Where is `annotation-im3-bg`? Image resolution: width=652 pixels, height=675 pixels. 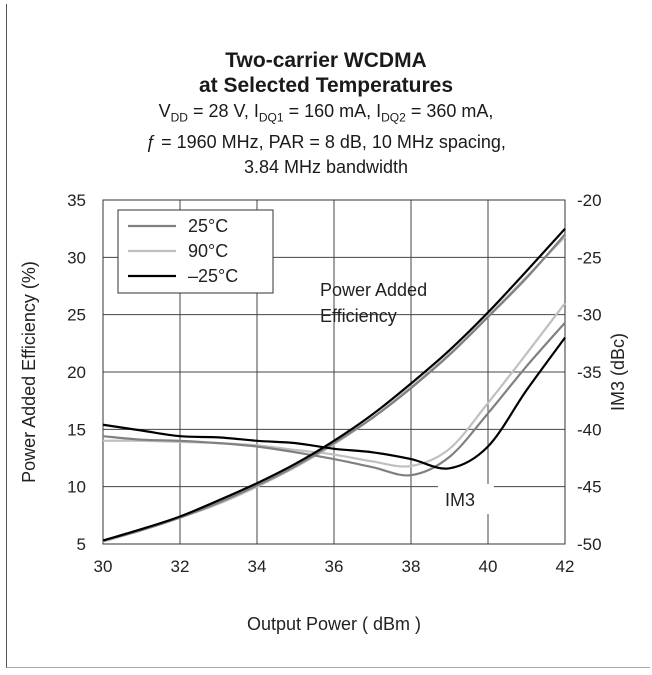
annotation-im3-bg is located at coordinates (466, 499).